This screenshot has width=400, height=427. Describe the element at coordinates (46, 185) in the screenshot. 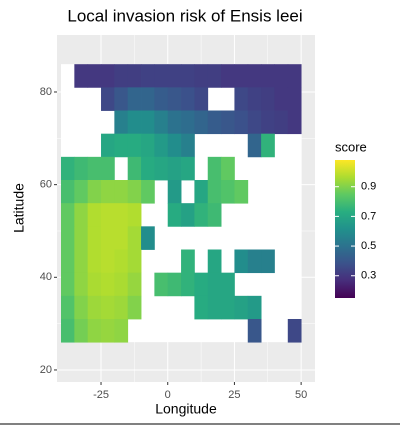

I see `y-tick-label: 60` at that location.